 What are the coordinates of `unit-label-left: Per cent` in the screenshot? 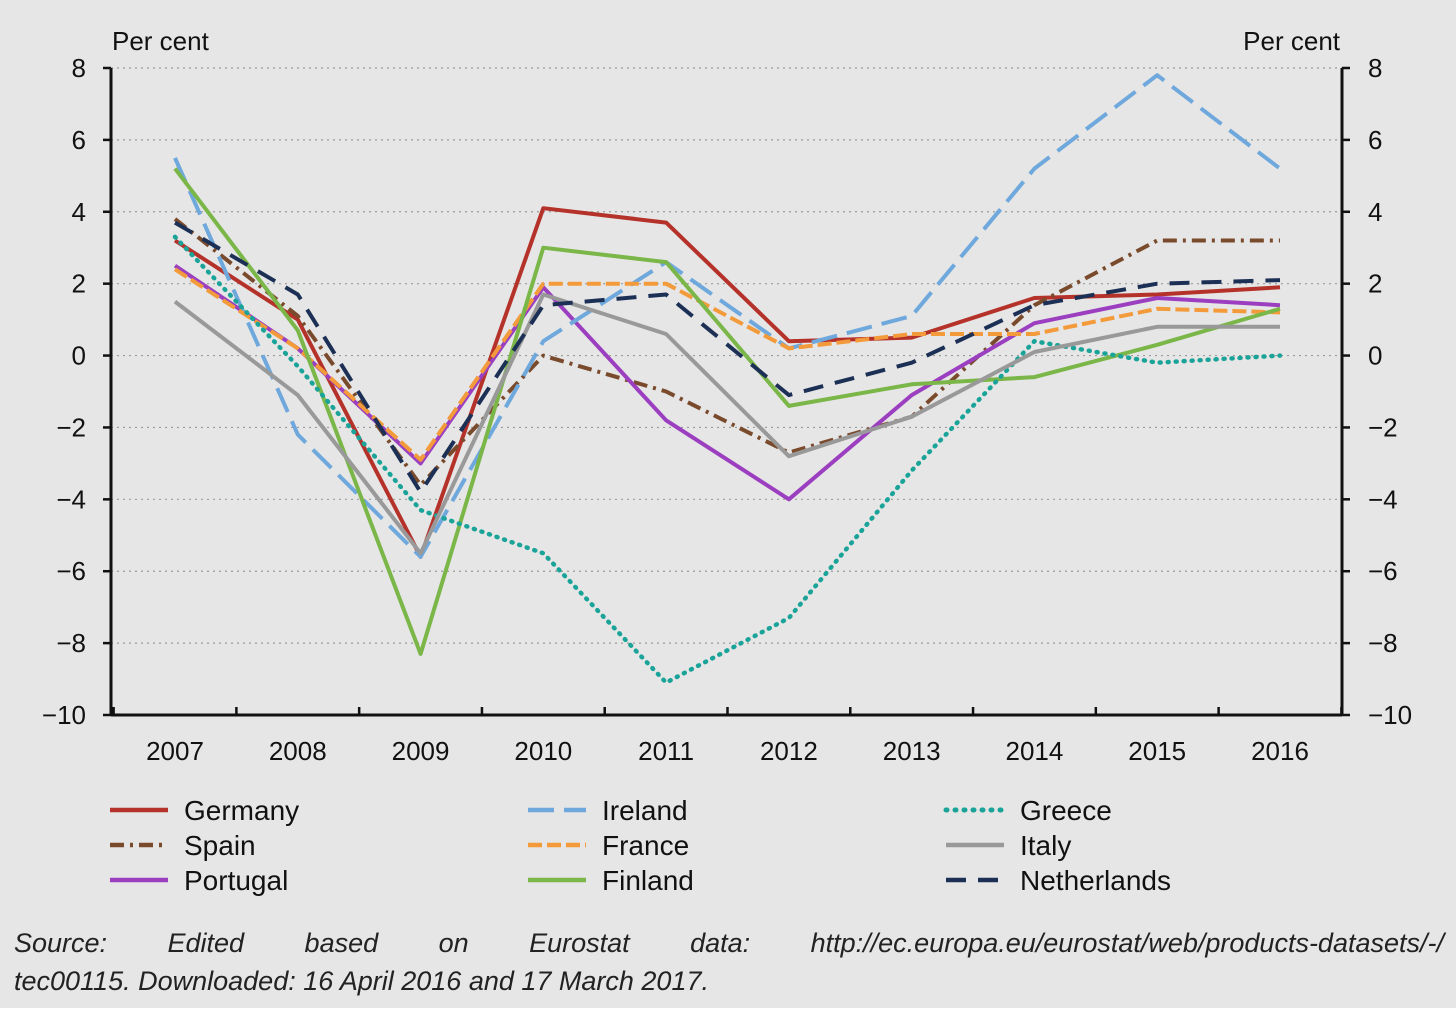 It's located at (161, 41).